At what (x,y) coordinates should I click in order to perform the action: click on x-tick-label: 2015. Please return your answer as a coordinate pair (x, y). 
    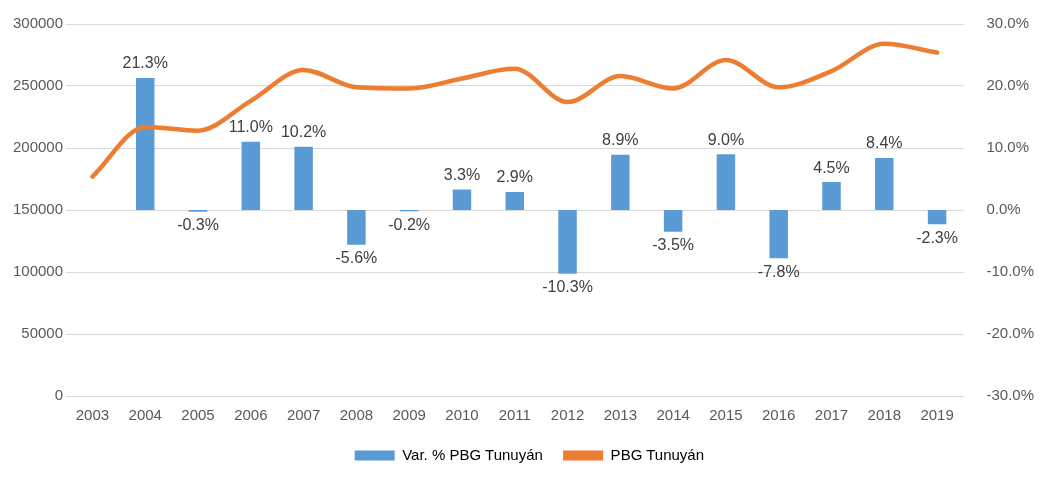
    Looking at the image, I should click on (726, 415).